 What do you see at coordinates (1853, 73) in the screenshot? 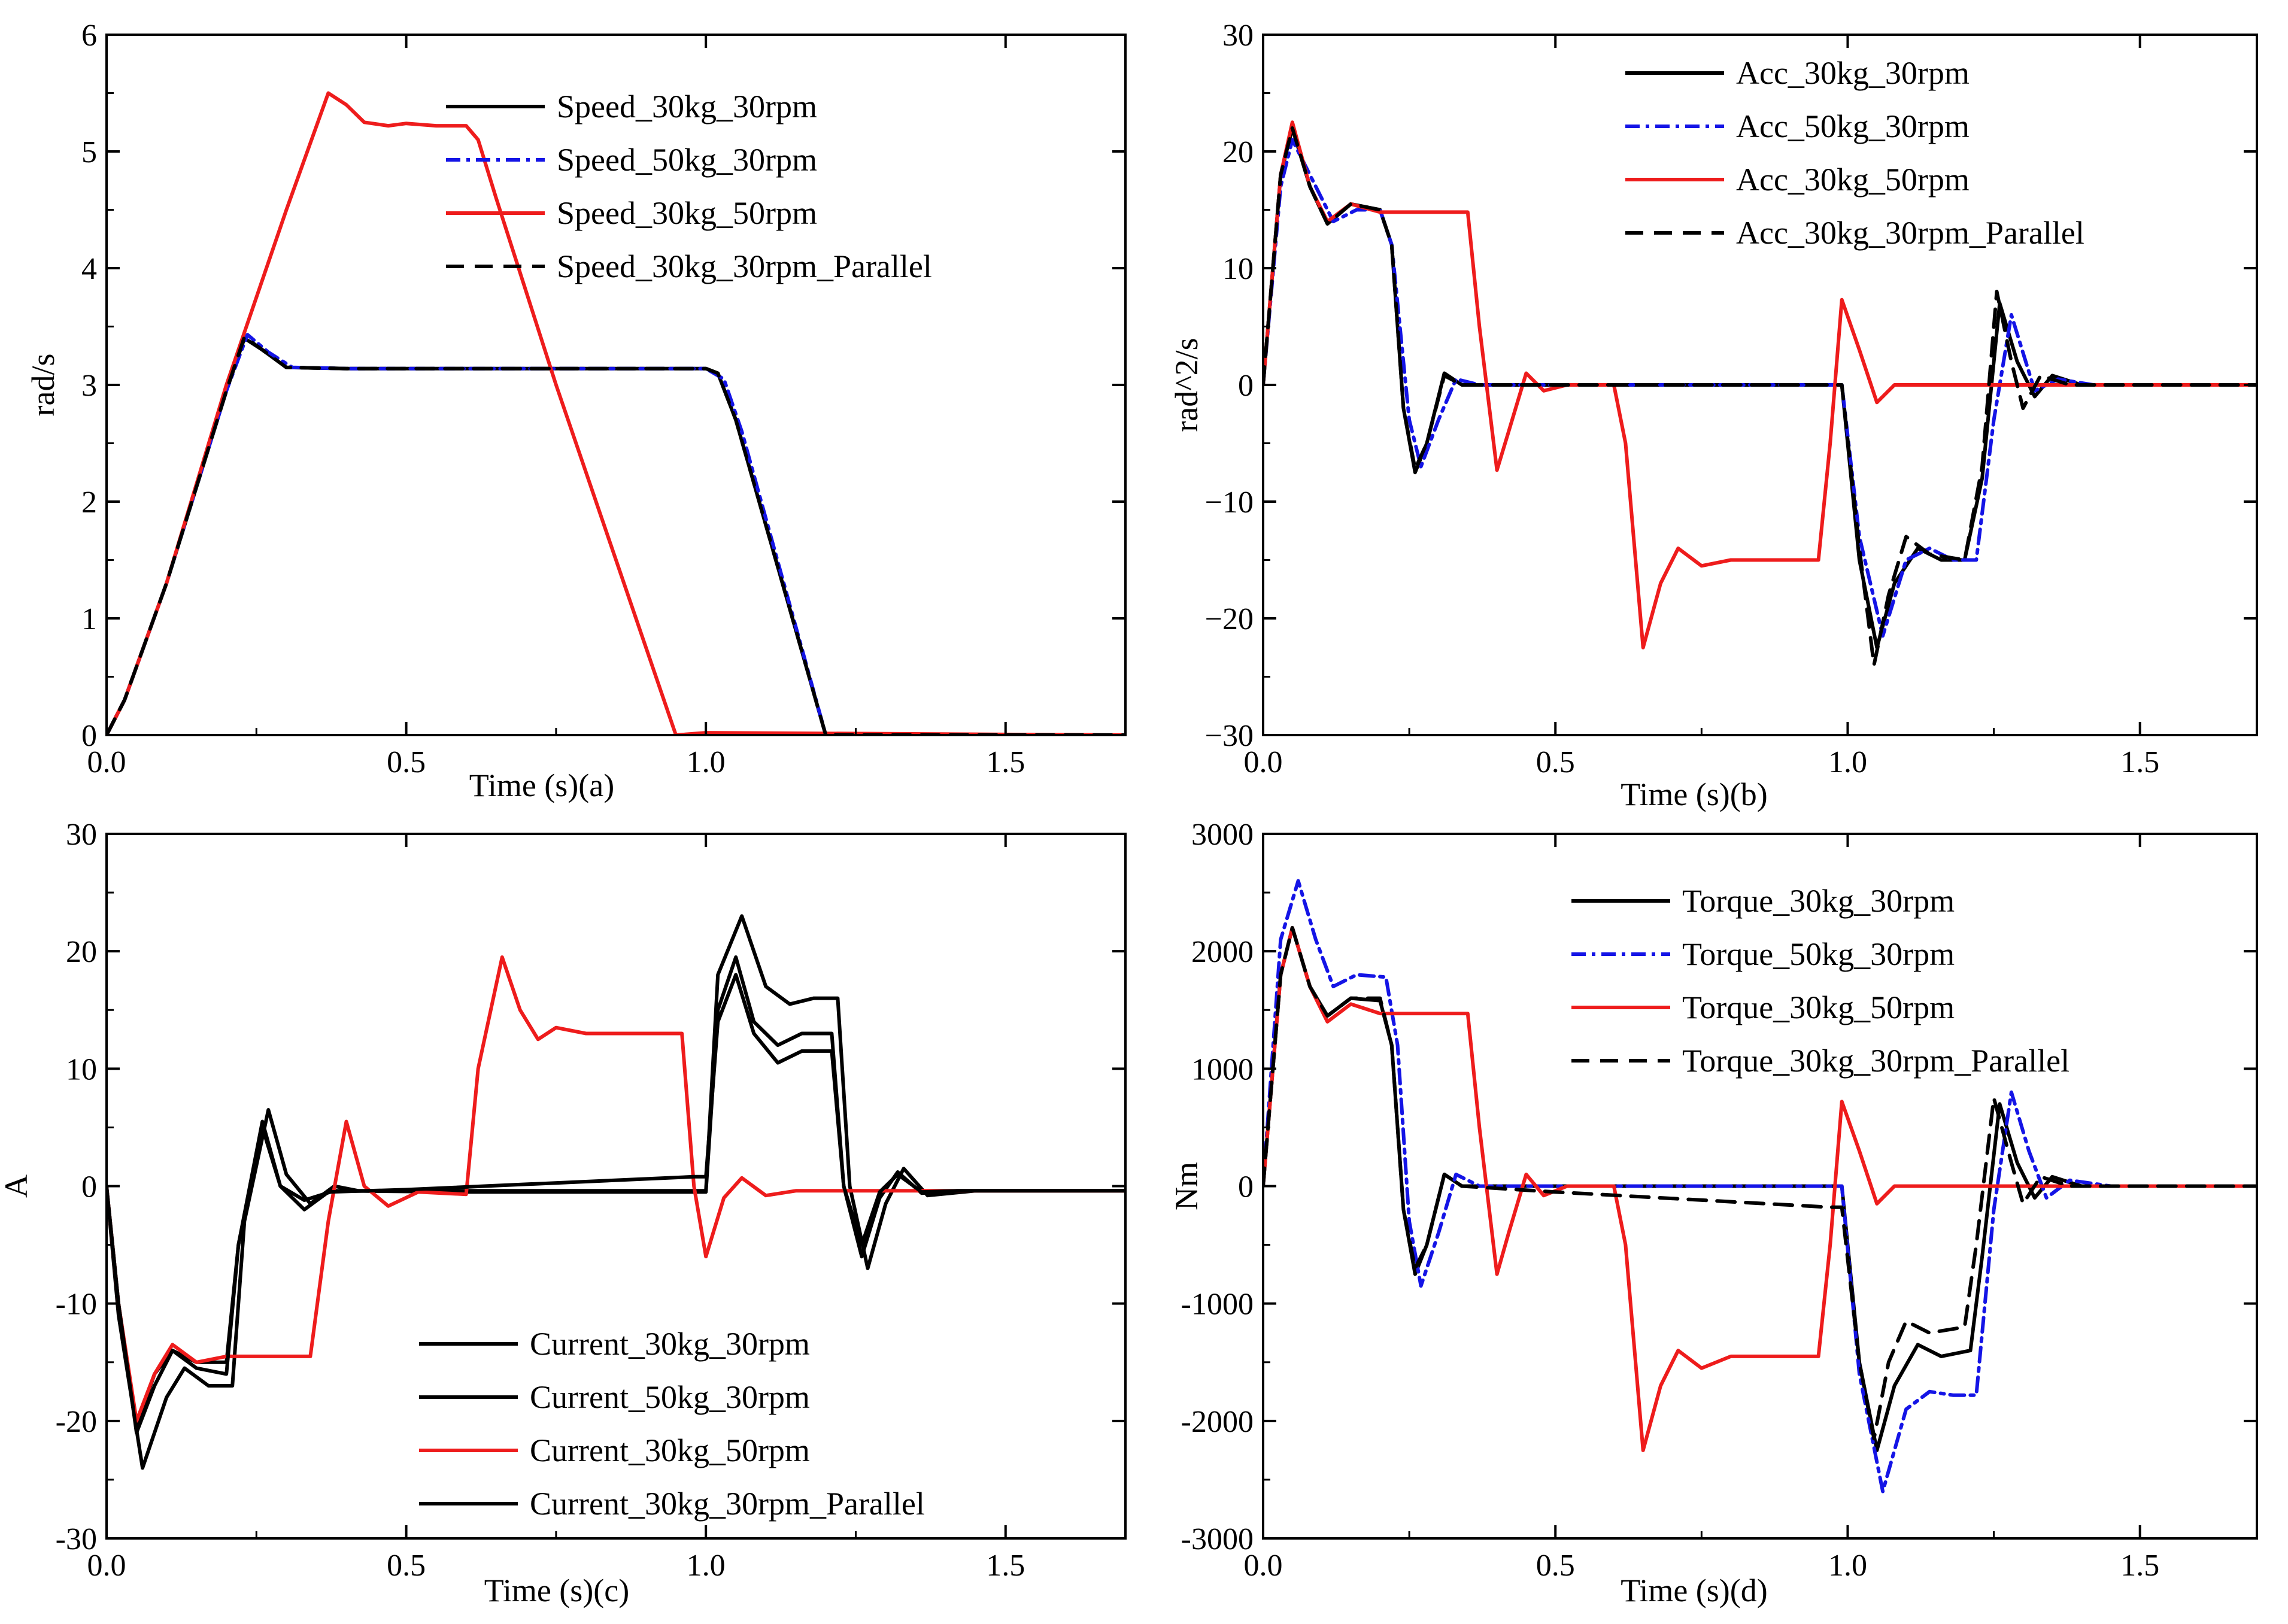
I see `legend-label: Acc_30kg_30rpm` at bounding box center [1853, 73].